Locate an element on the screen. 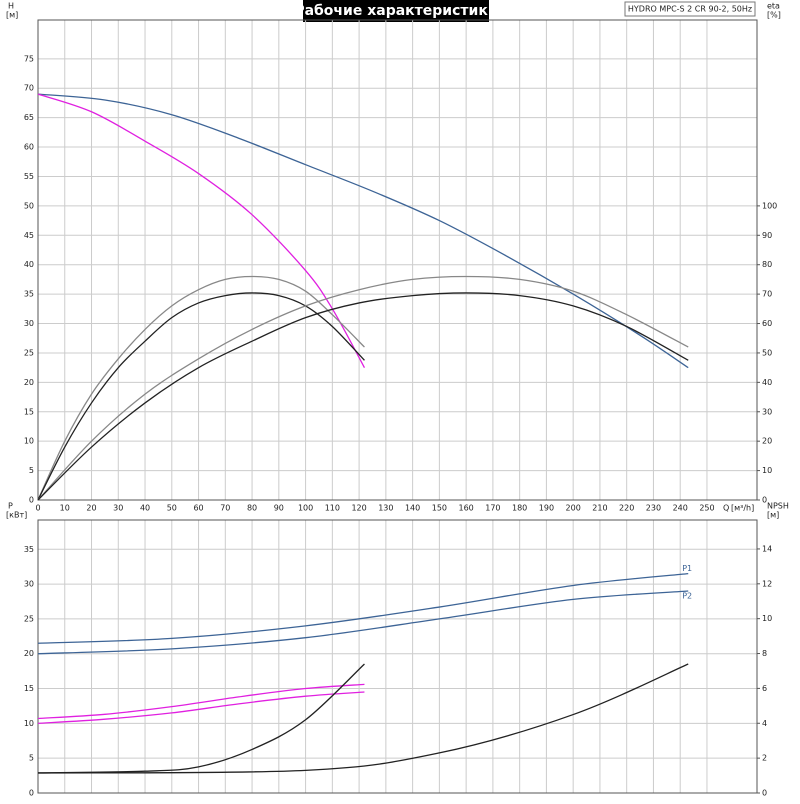 The height and width of the screenshot is (804, 800). x-tick-label: 140 is located at coordinates (412, 508).